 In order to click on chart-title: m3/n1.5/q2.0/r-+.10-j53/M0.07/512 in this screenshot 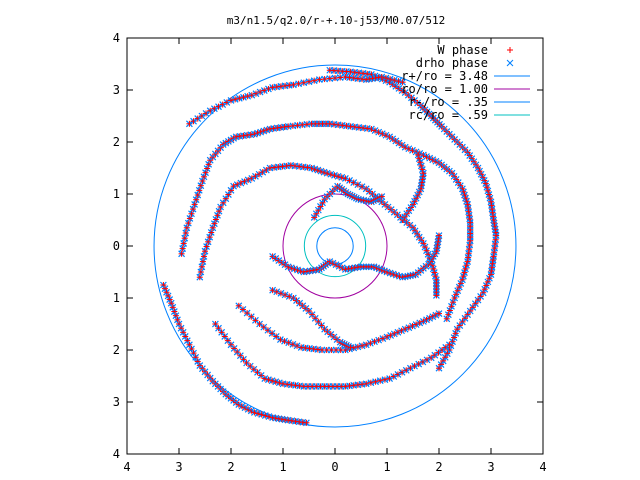, I will do `click(336, 20)`.